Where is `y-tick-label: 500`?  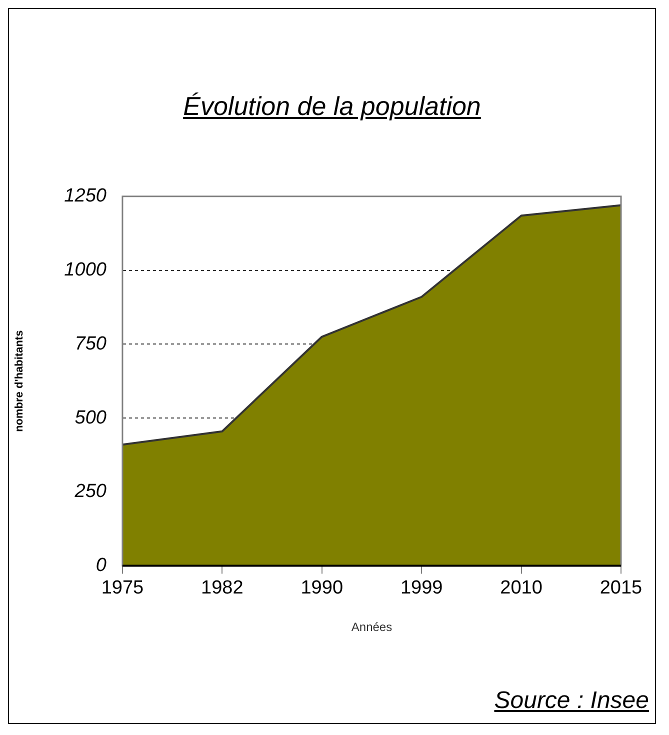 y-tick-label: 500 is located at coordinates (90, 417).